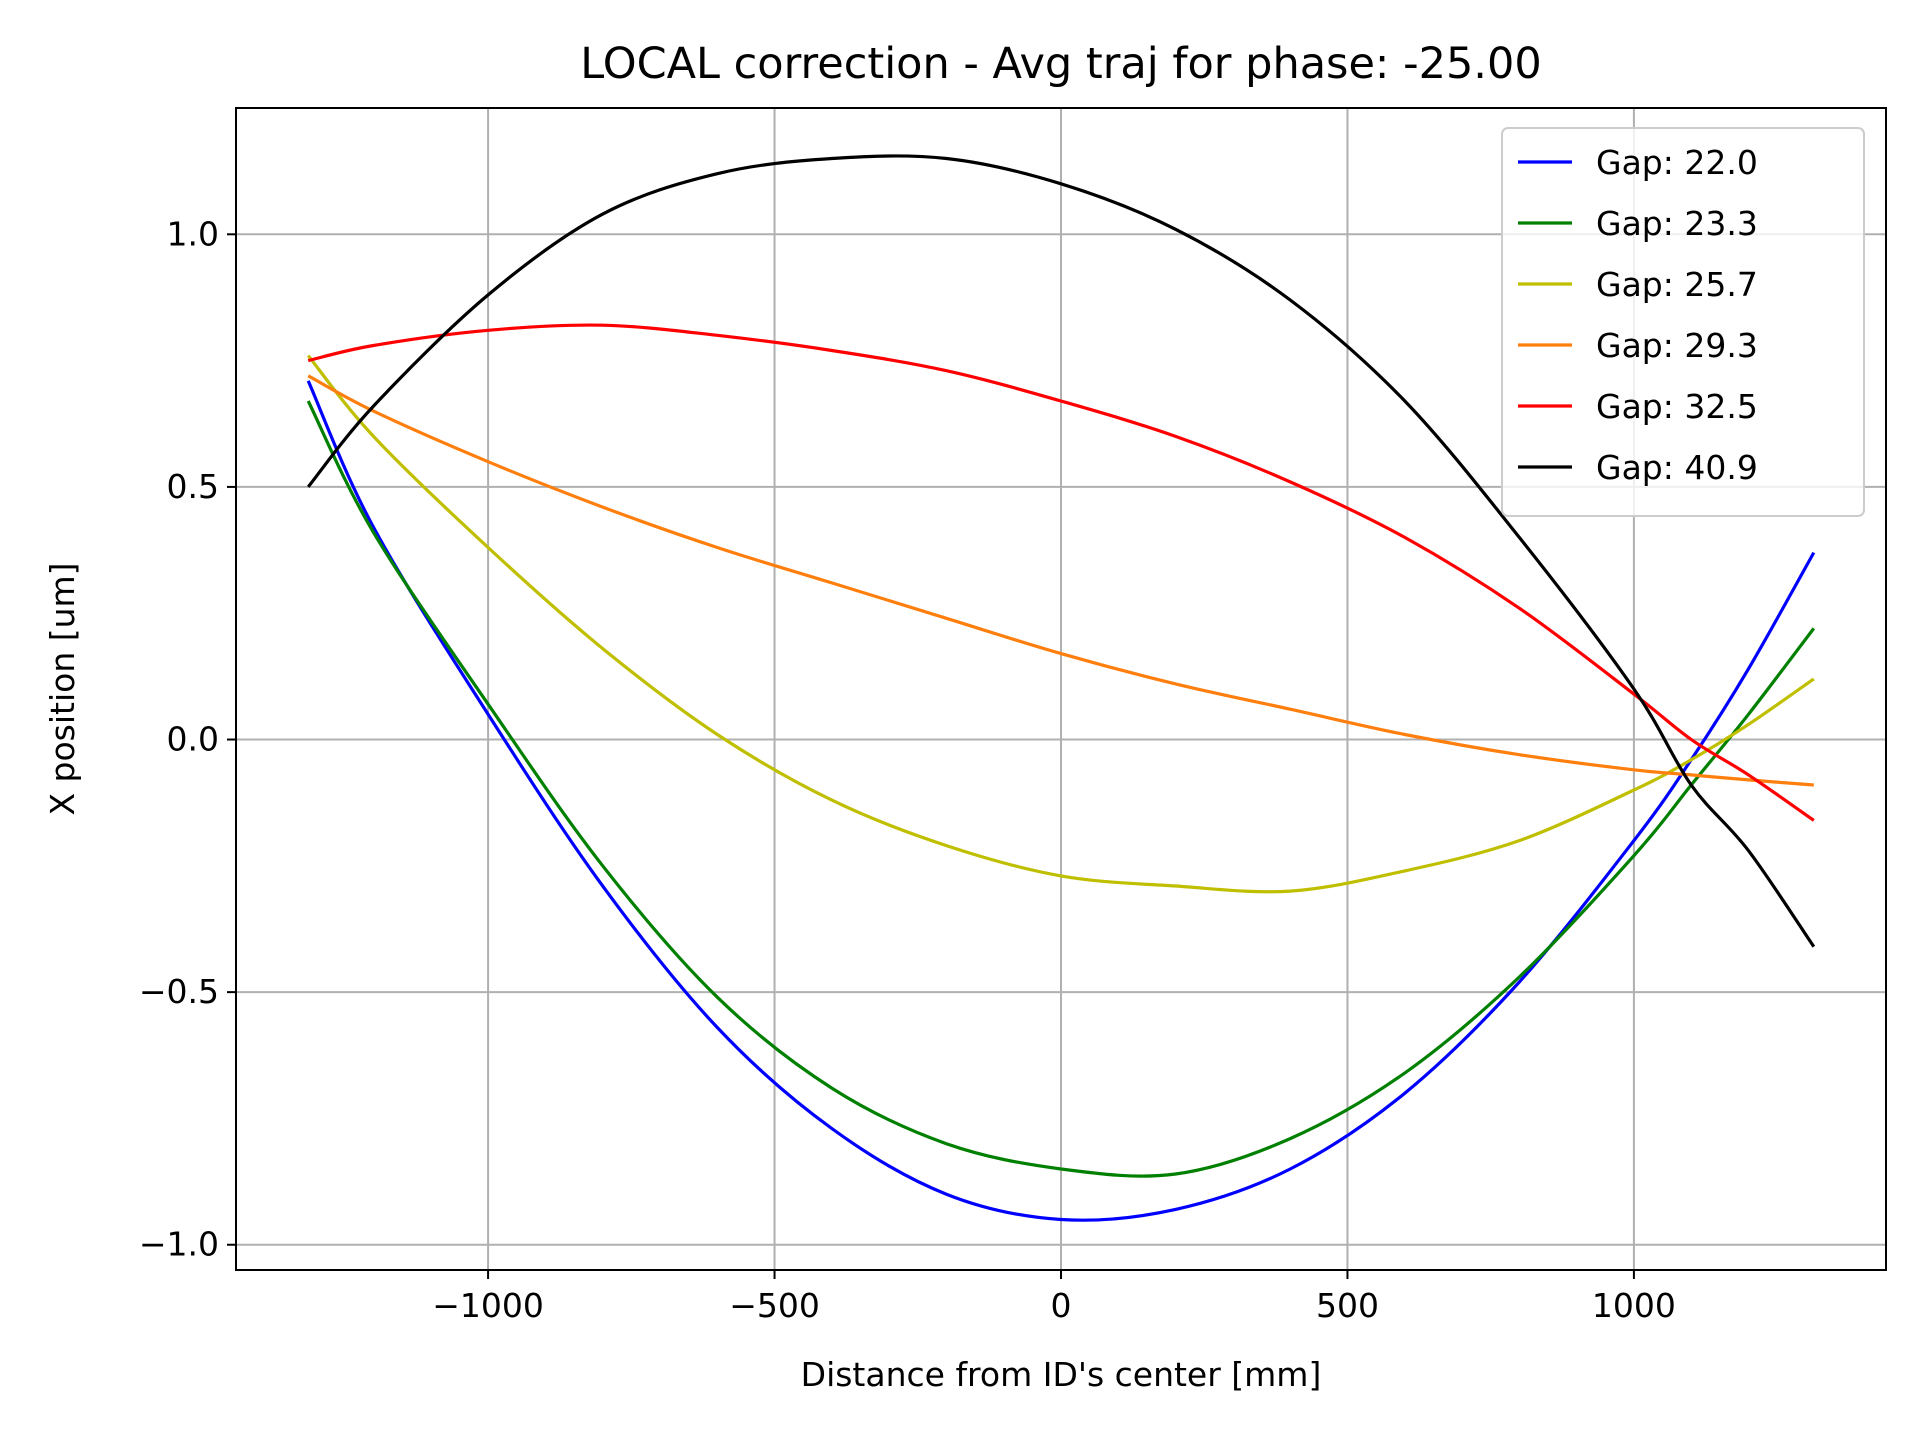 This screenshot has width=1920, height=1440. I want to click on x-tick-label: 500, so click(1347, 1305).